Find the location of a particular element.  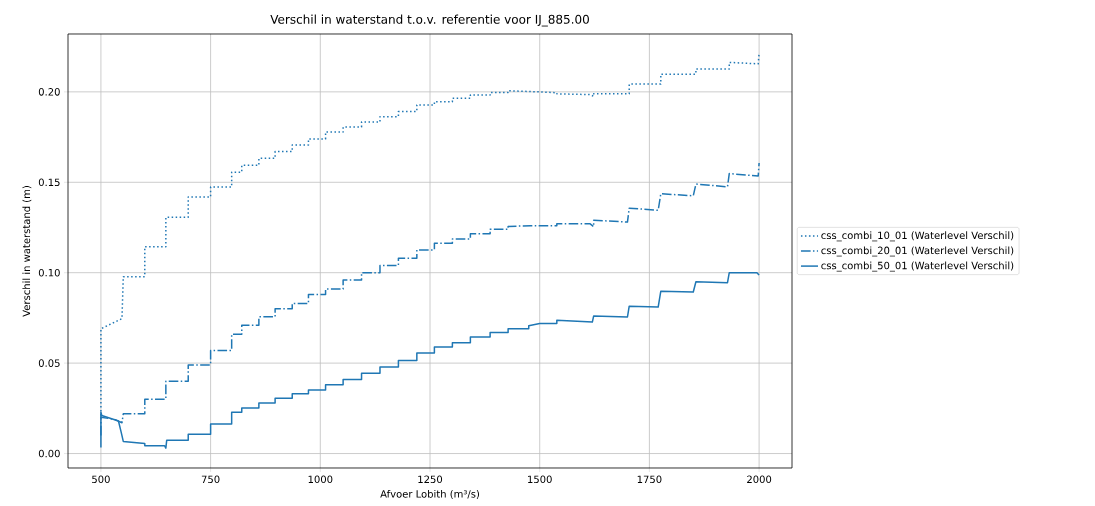

x-tick-label: 500 is located at coordinates (101, 479).